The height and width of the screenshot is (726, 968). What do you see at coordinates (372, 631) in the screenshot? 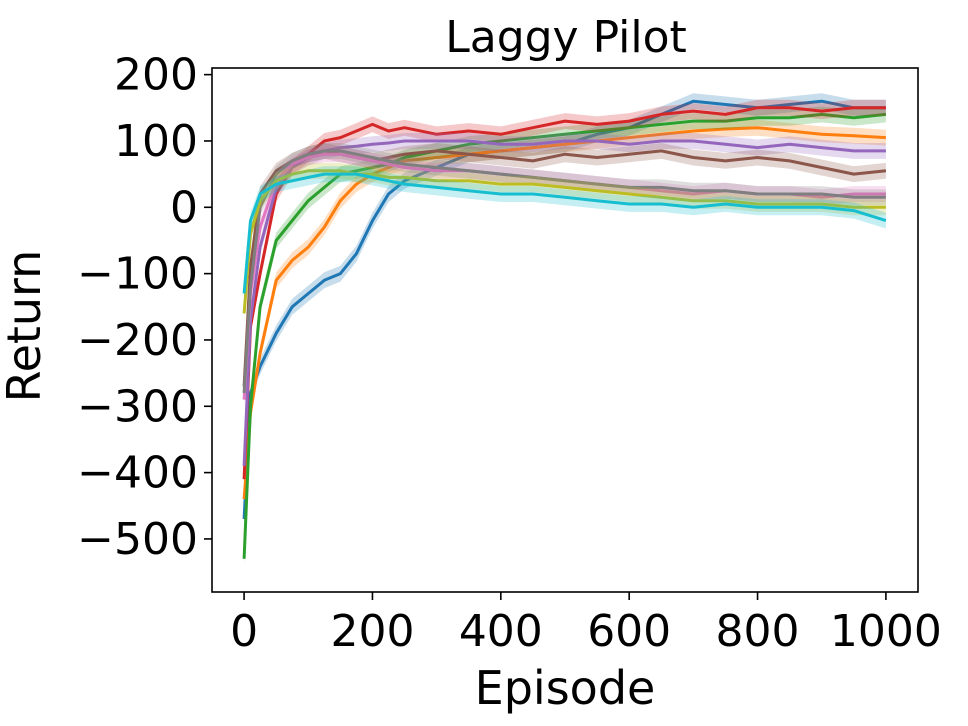
I see `x-tick-label: 200` at bounding box center [372, 631].